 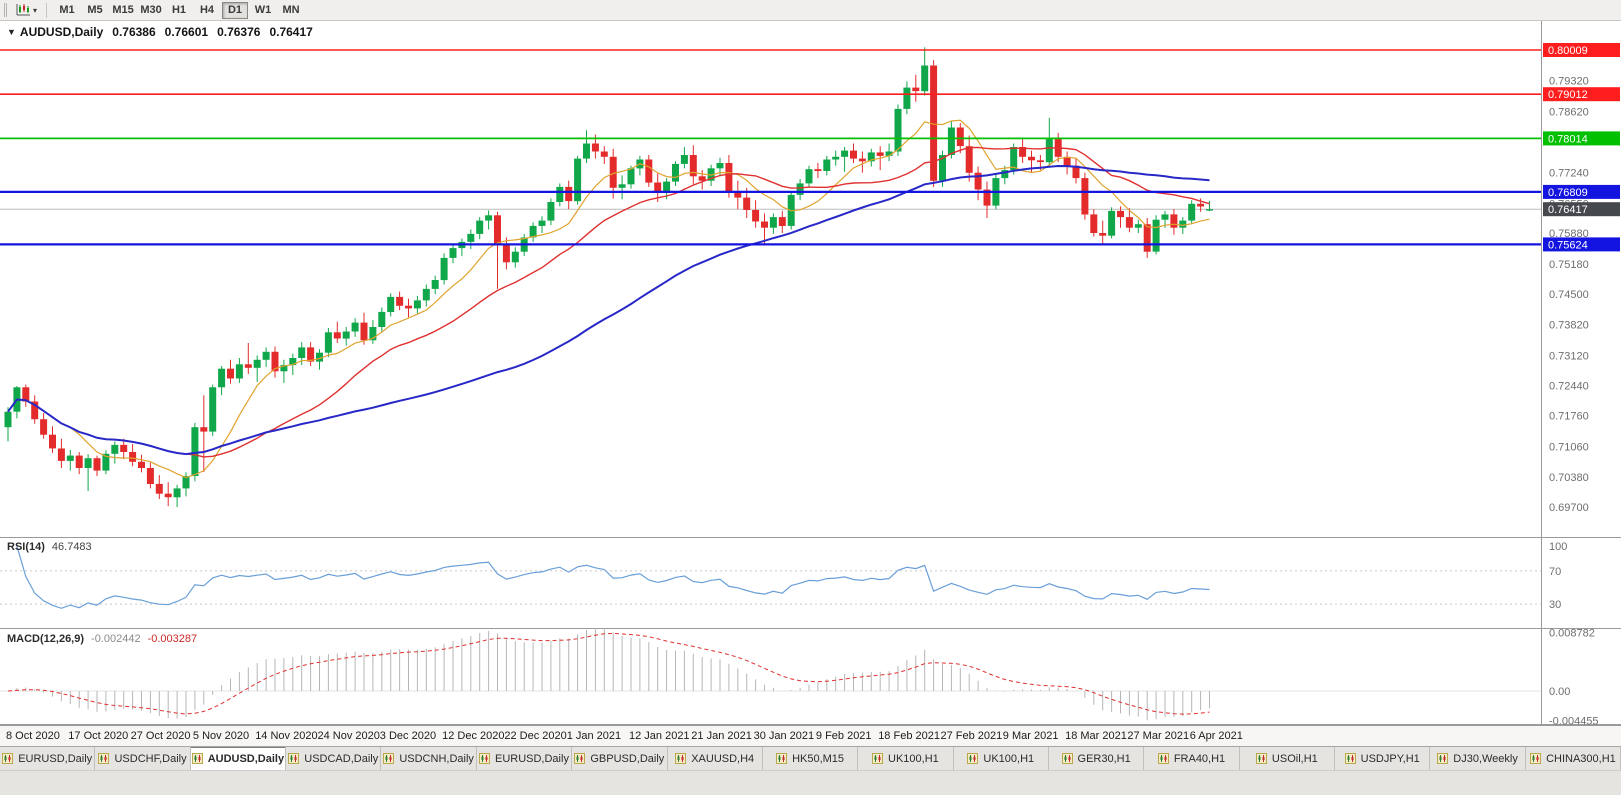 I want to click on rsi-value: 46.7483, so click(x=71, y=547).